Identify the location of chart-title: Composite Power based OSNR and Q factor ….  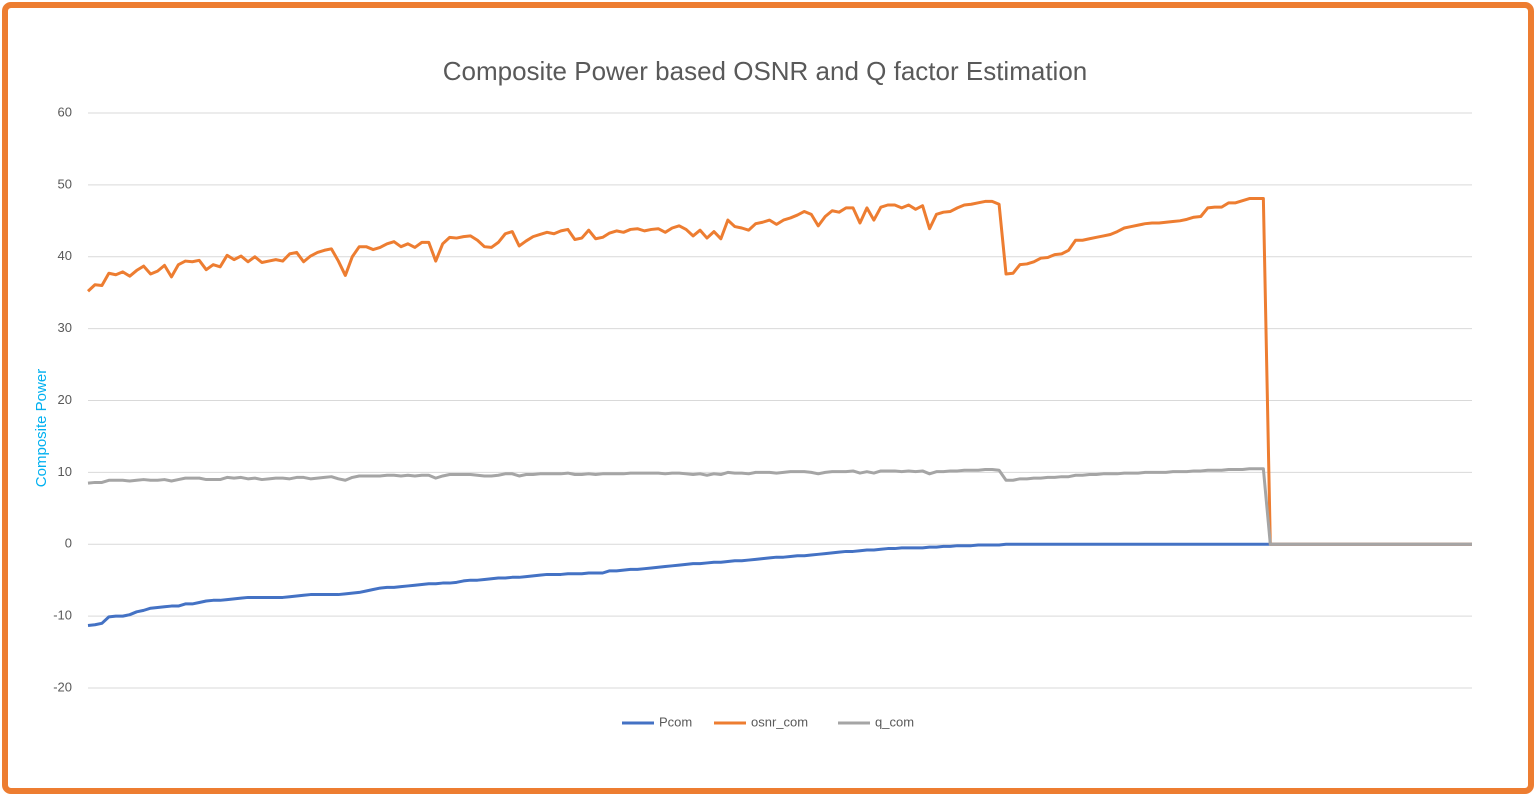
(765, 71).